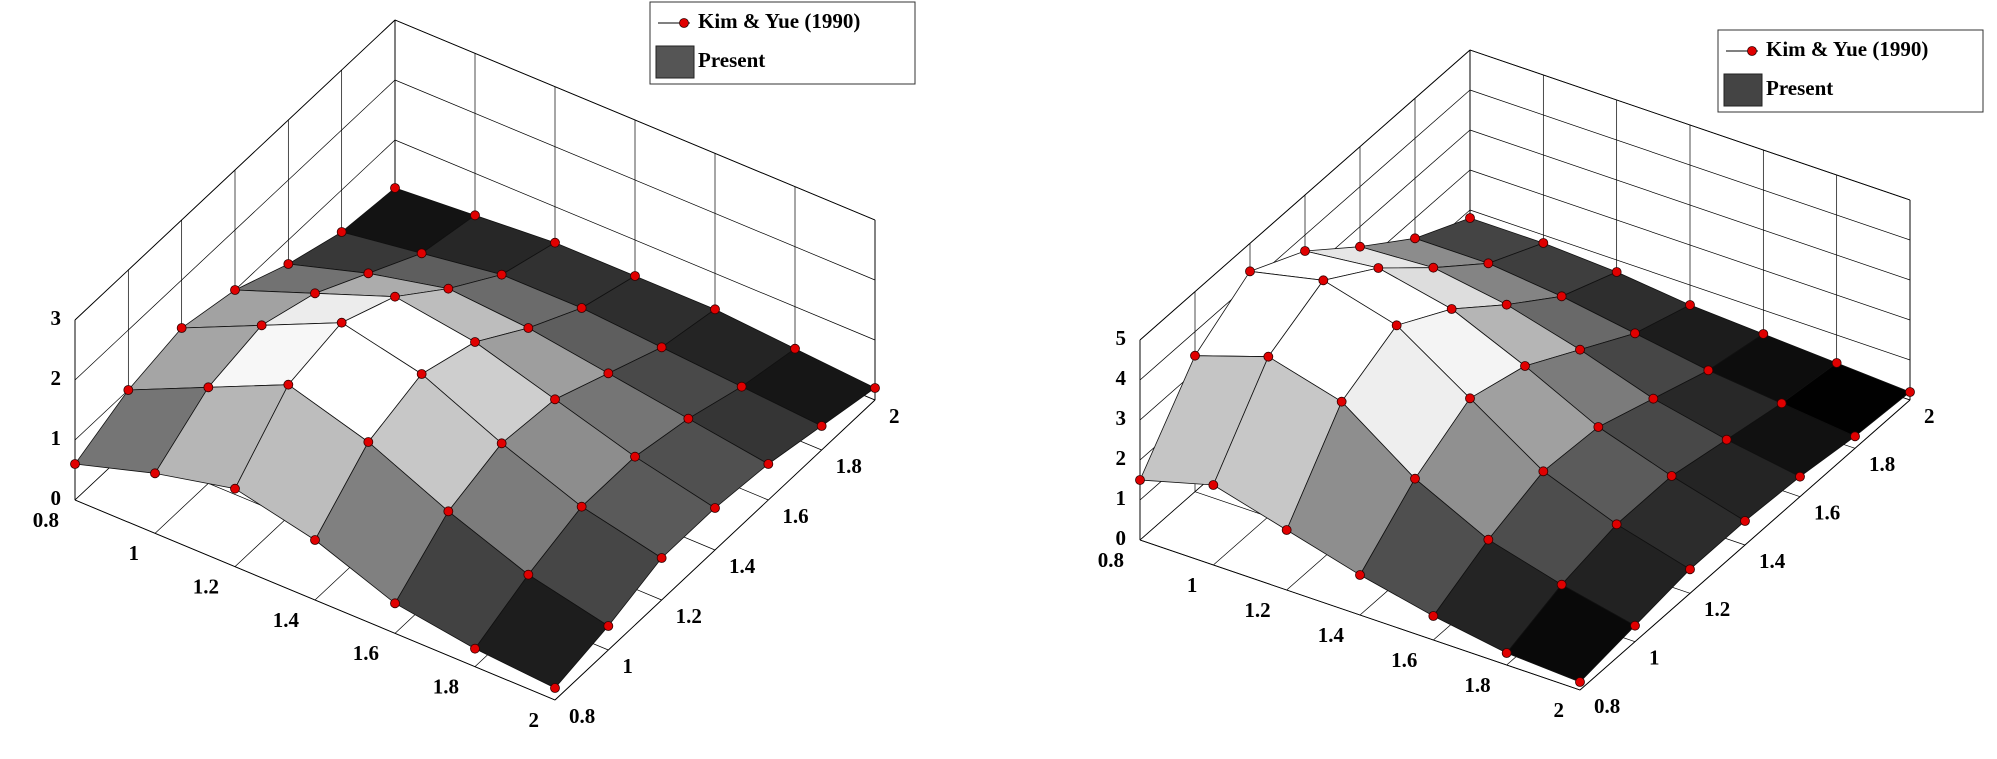 The height and width of the screenshot is (759, 1997). What do you see at coordinates (1121, 338) in the screenshot?
I see `z-tick-label: 5` at bounding box center [1121, 338].